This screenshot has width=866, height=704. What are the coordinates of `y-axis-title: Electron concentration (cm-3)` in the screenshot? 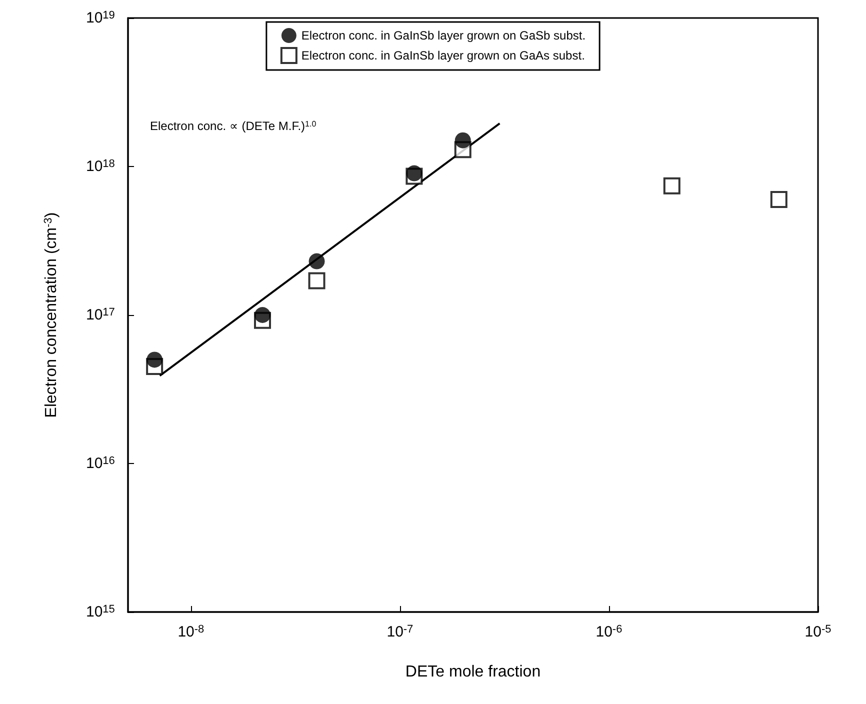 It's located at (51, 315).